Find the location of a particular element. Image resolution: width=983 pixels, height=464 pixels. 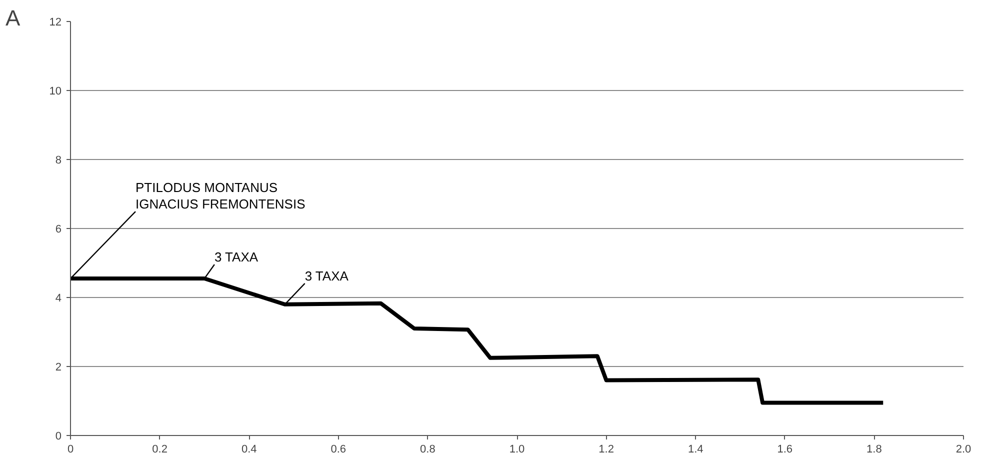

x-tick-label: 0 is located at coordinates (70, 450).